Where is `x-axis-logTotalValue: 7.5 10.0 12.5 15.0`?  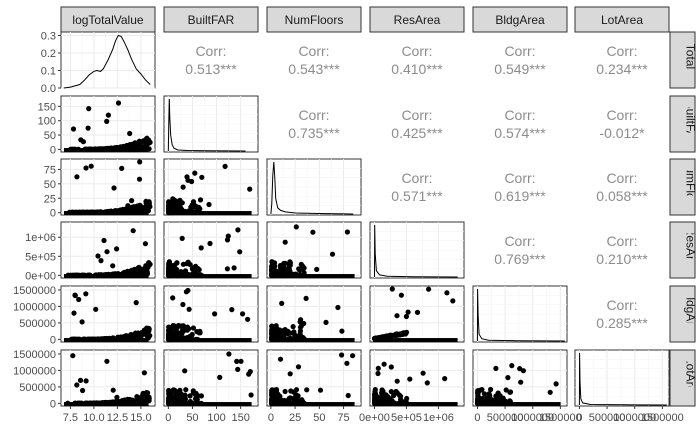 x-axis-logTotalValue: 7.5 10.0 12.5 15.0 is located at coordinates (107, 415).